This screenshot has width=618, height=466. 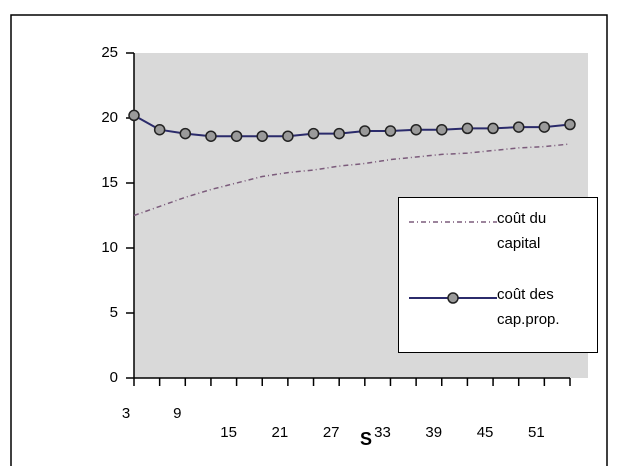 What do you see at coordinates (485, 432) in the screenshot?
I see `x-tick-label: 45` at bounding box center [485, 432].